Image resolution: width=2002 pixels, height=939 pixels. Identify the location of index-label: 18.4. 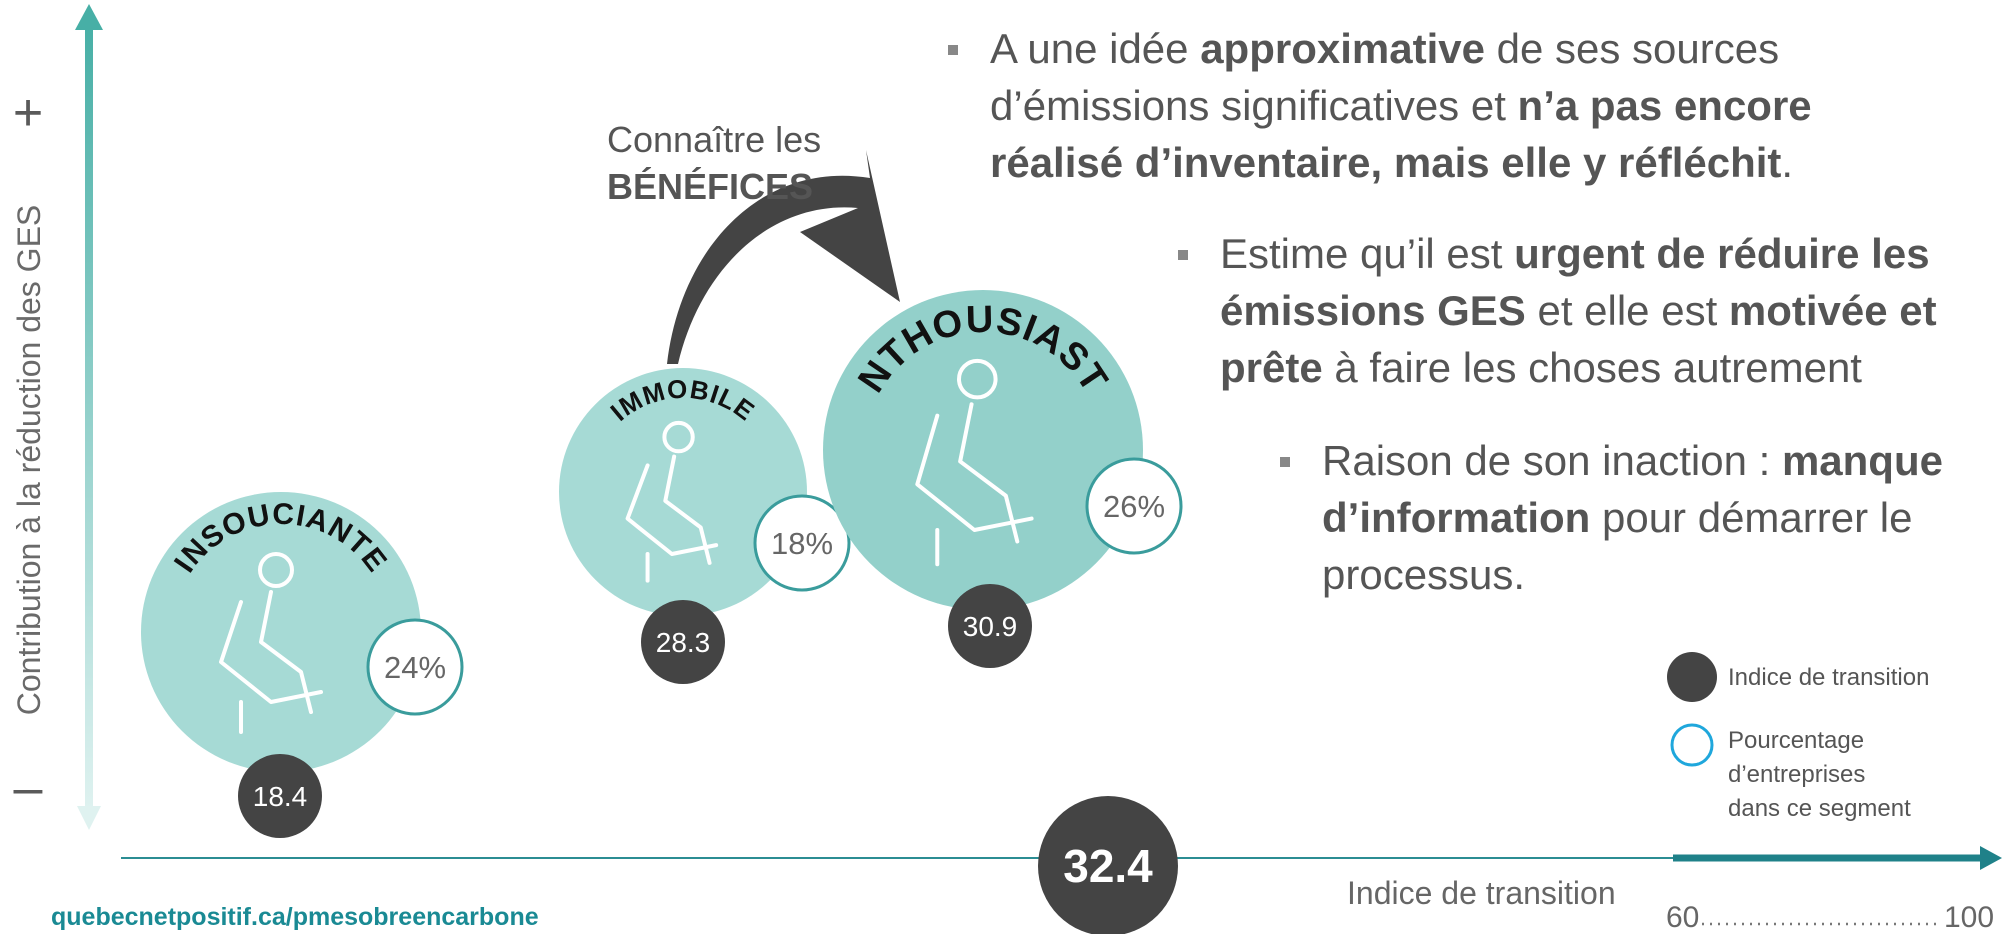
(280, 796).